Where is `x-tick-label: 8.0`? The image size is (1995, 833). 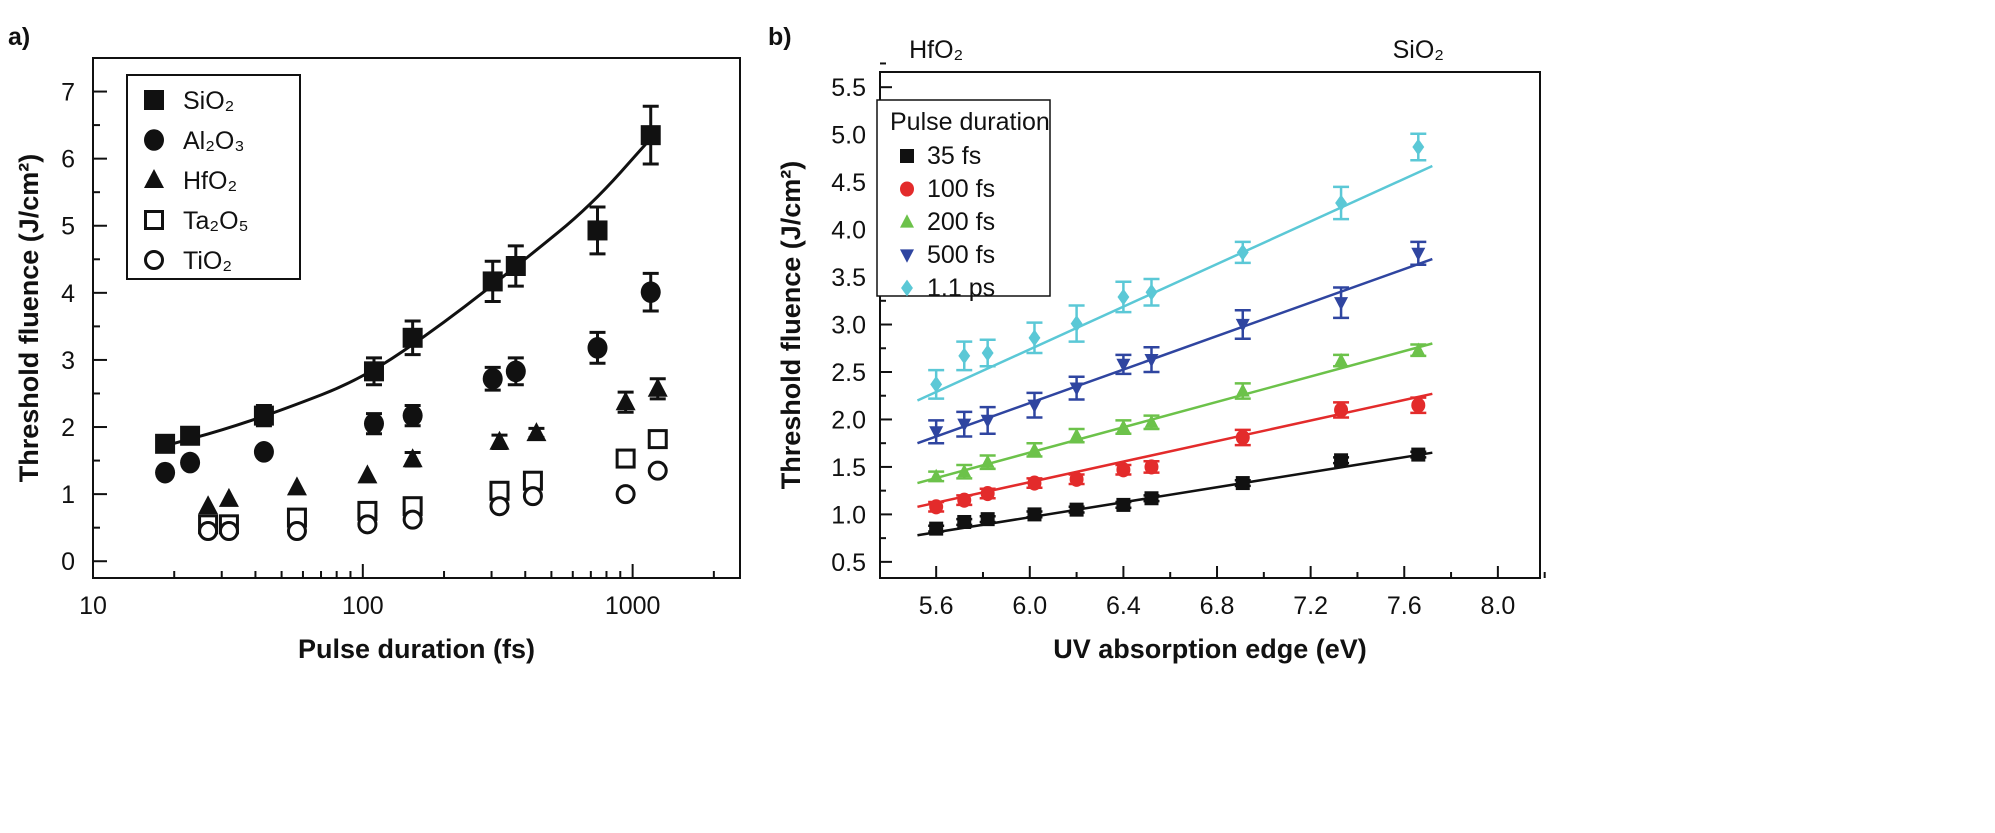 x-tick-label: 8.0 is located at coordinates (1497, 606).